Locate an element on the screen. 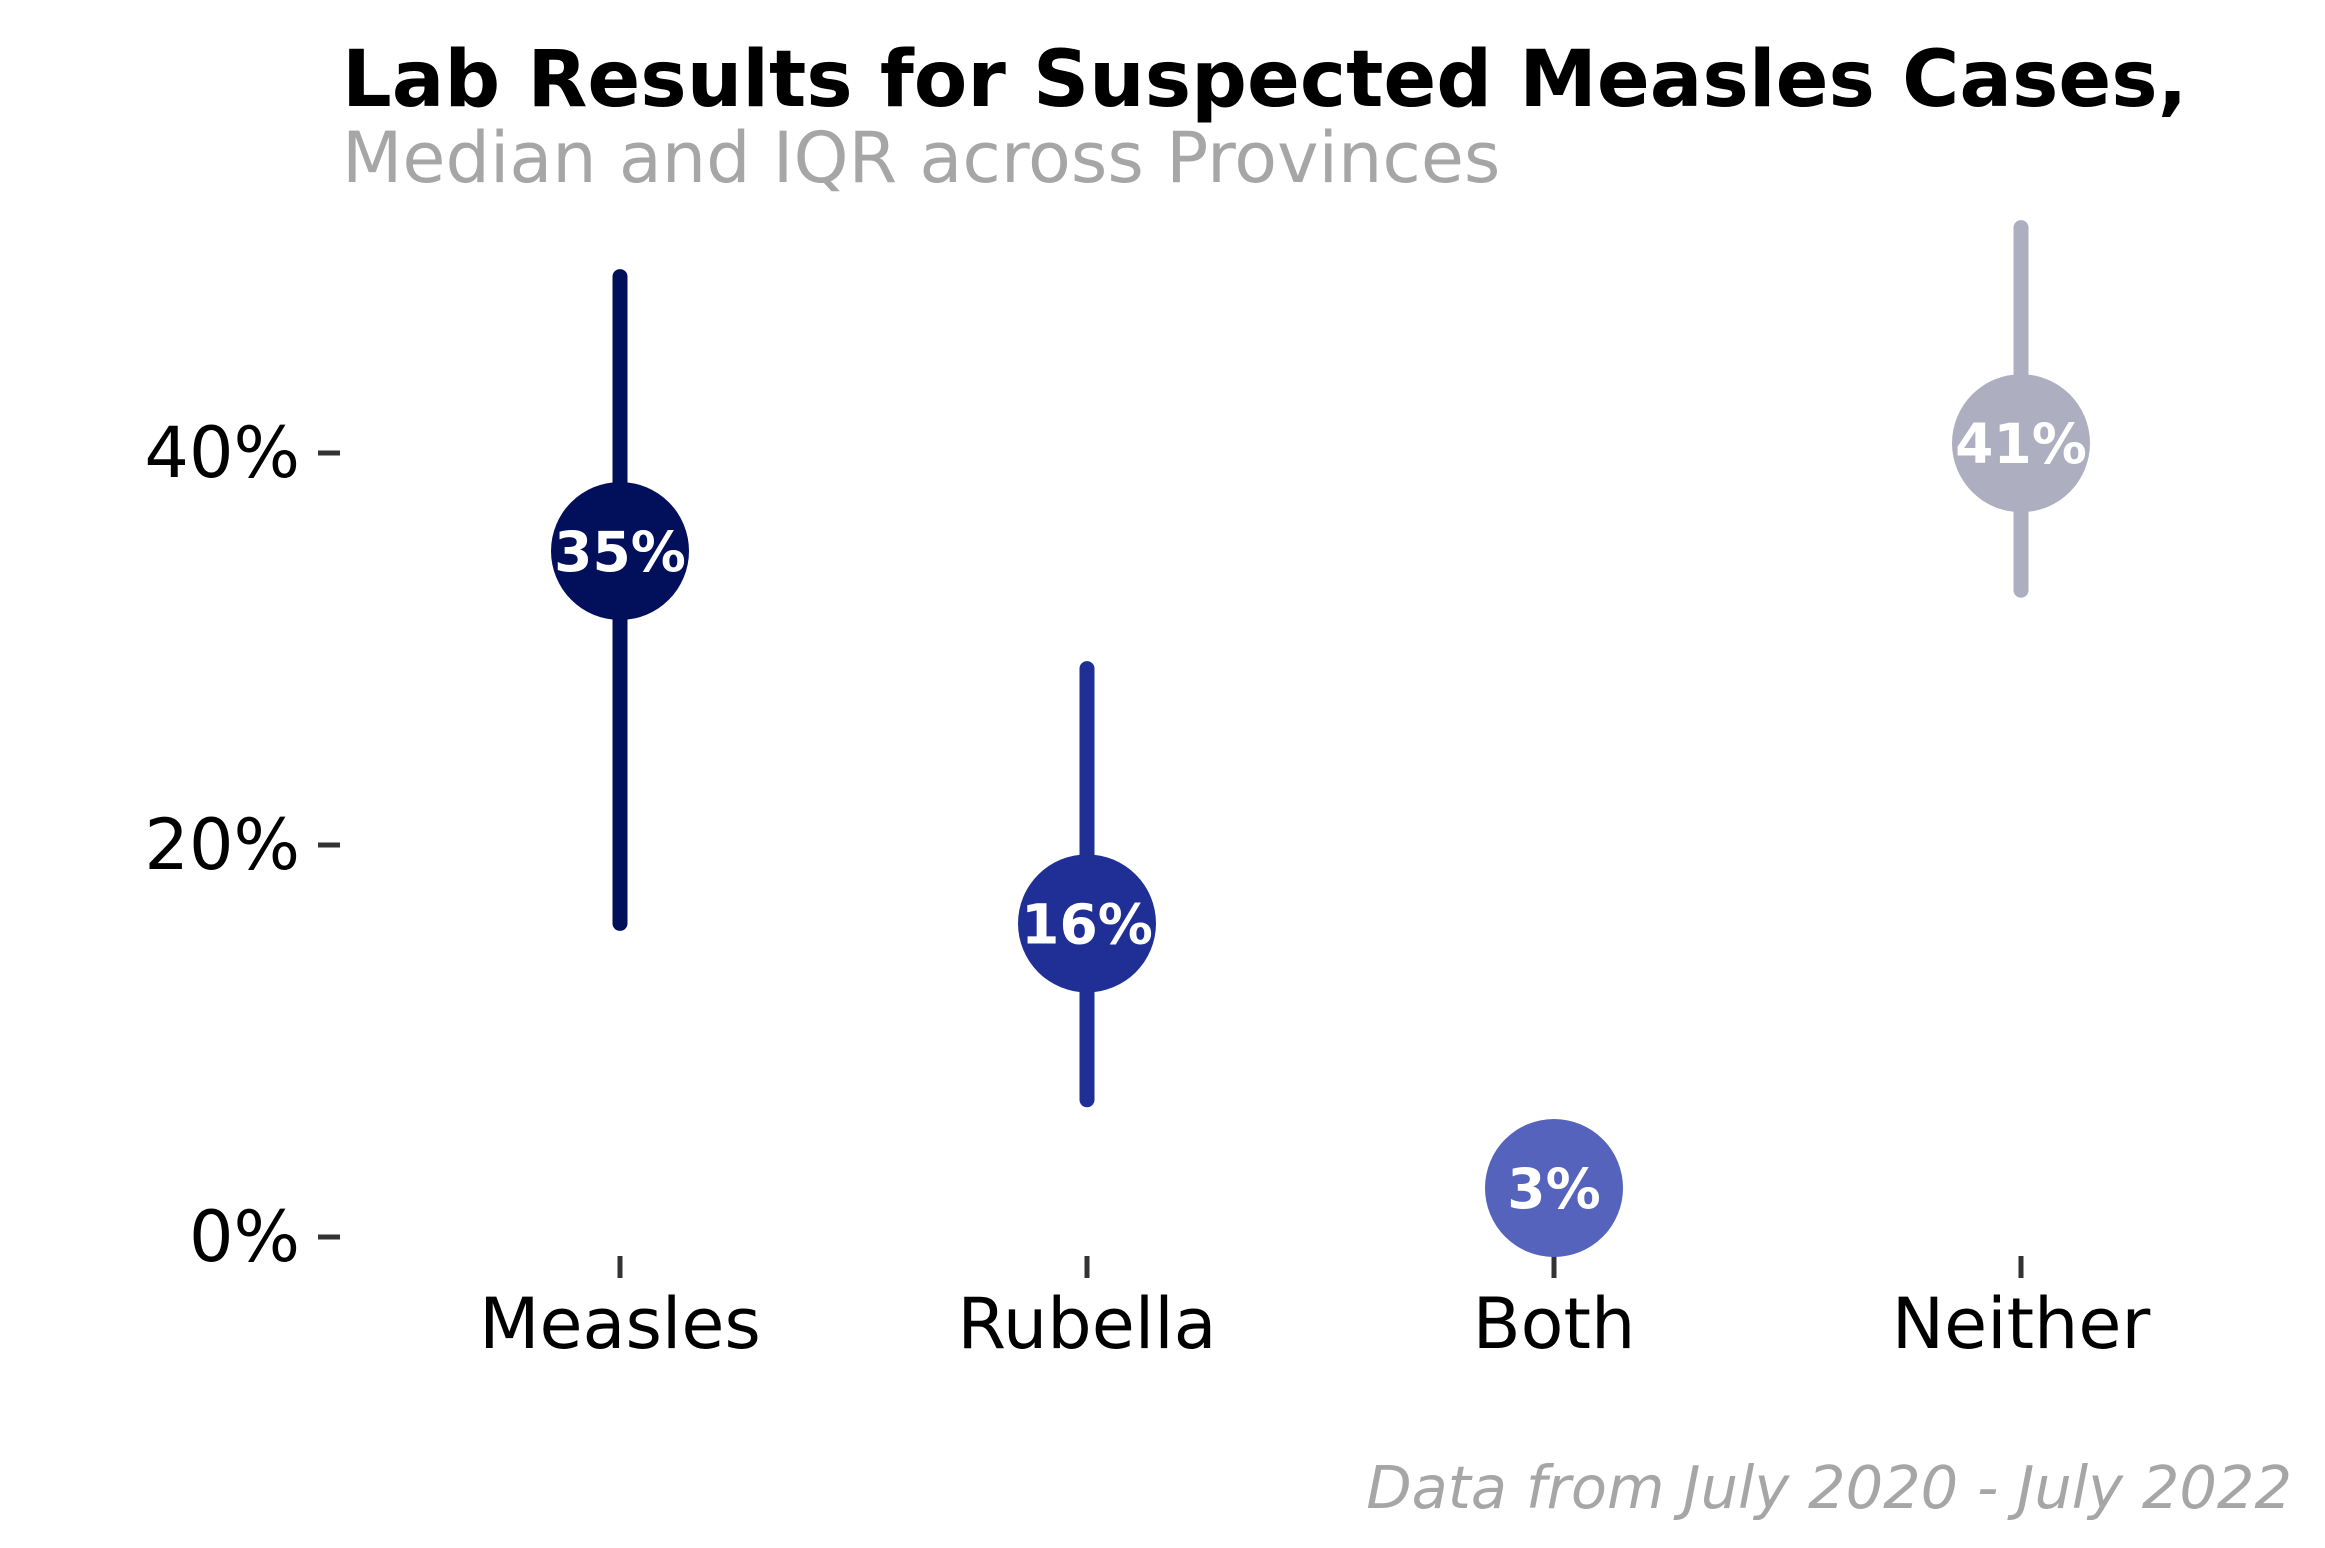  median-label-neither: 41% is located at coordinates (2021, 444).